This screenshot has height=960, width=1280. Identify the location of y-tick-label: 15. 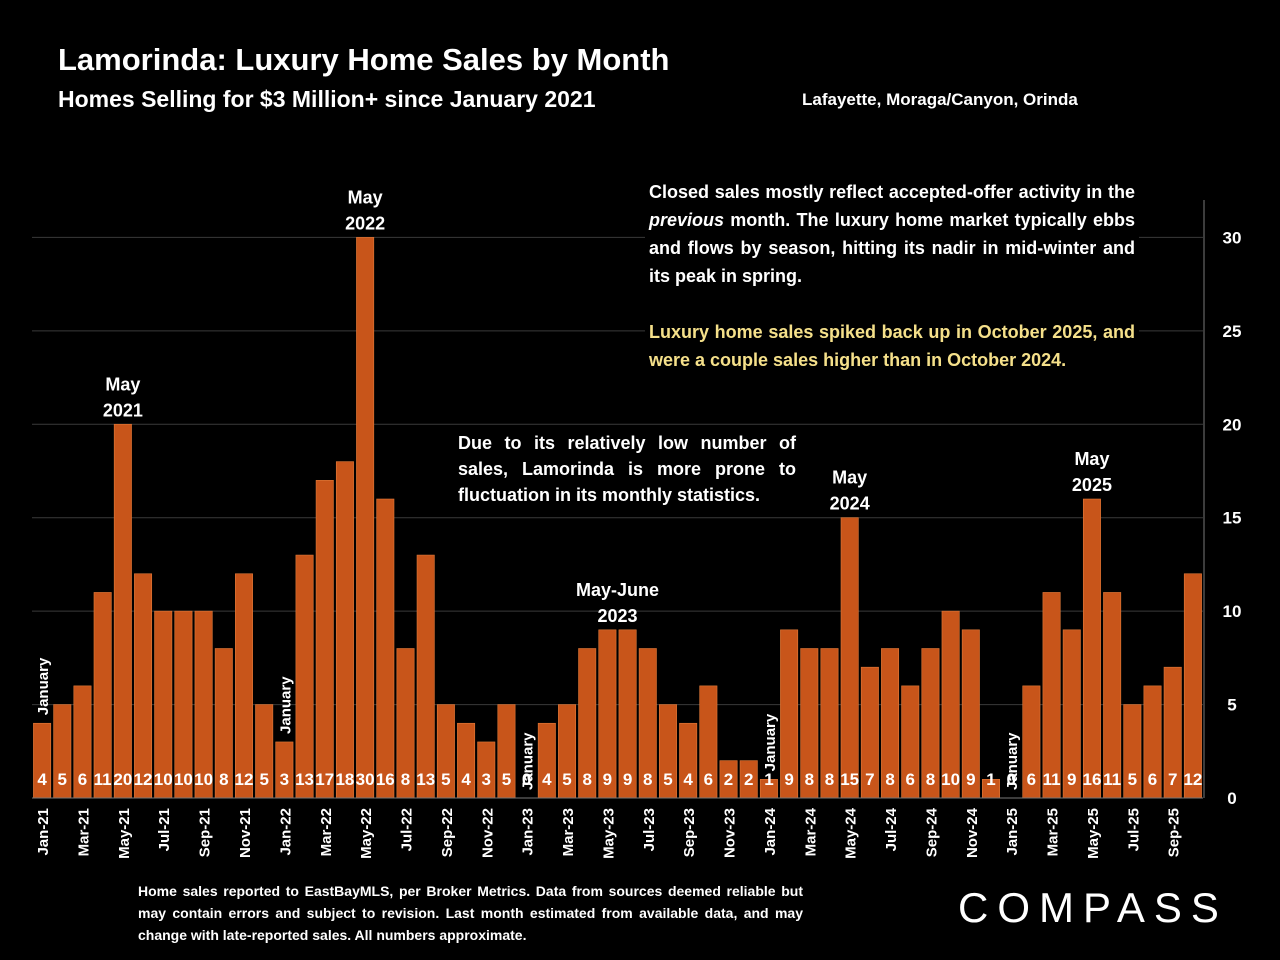
(1232, 518).